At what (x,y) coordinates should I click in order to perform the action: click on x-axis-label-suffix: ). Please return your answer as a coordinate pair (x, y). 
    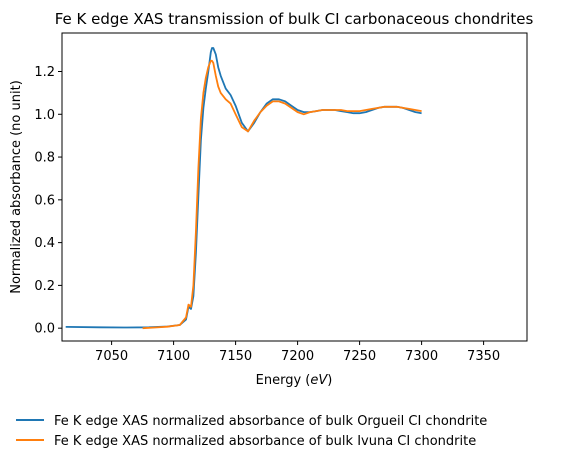
    Looking at the image, I should click on (329, 380).